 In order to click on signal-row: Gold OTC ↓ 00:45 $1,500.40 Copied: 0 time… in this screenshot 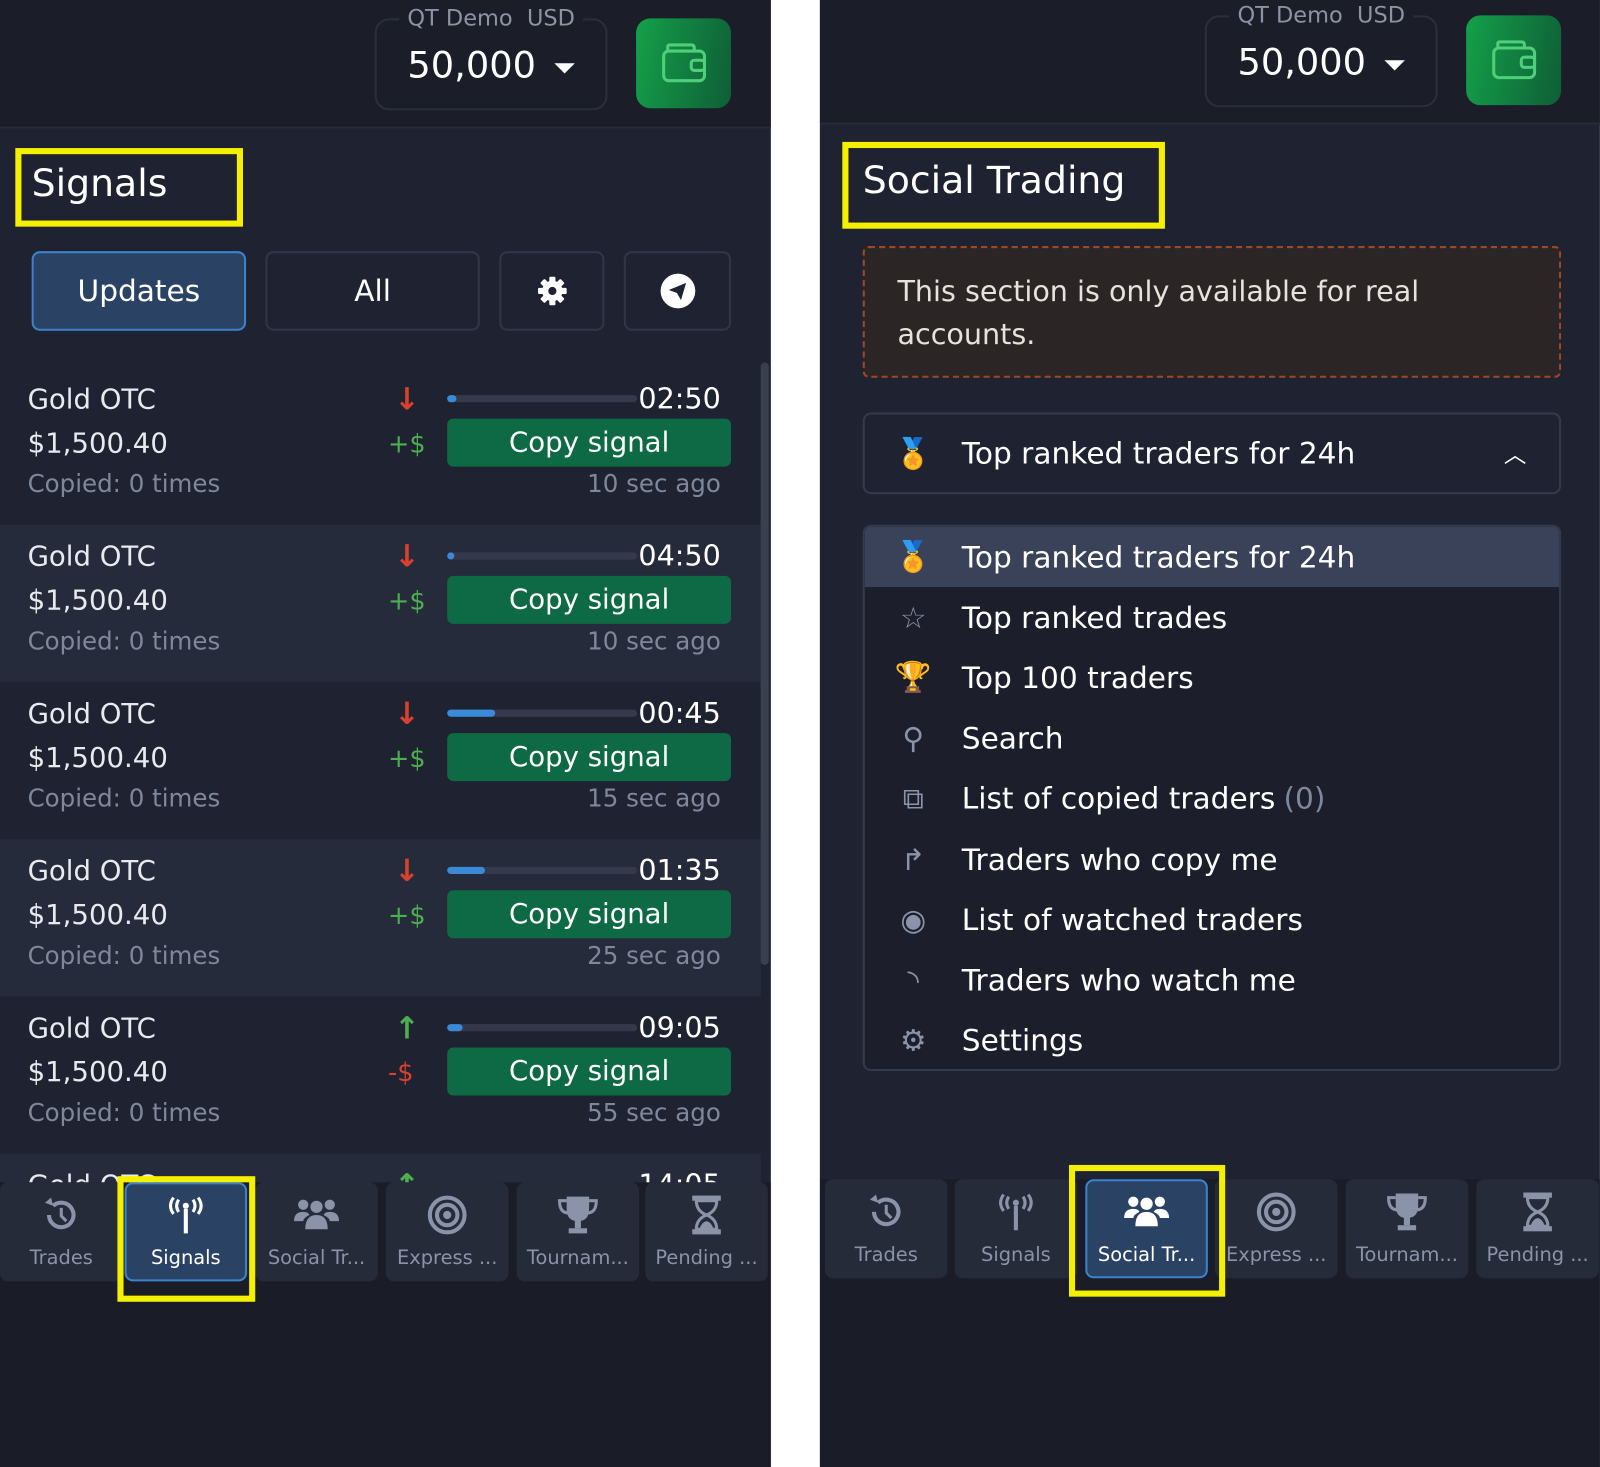, I will do `click(380, 760)`.